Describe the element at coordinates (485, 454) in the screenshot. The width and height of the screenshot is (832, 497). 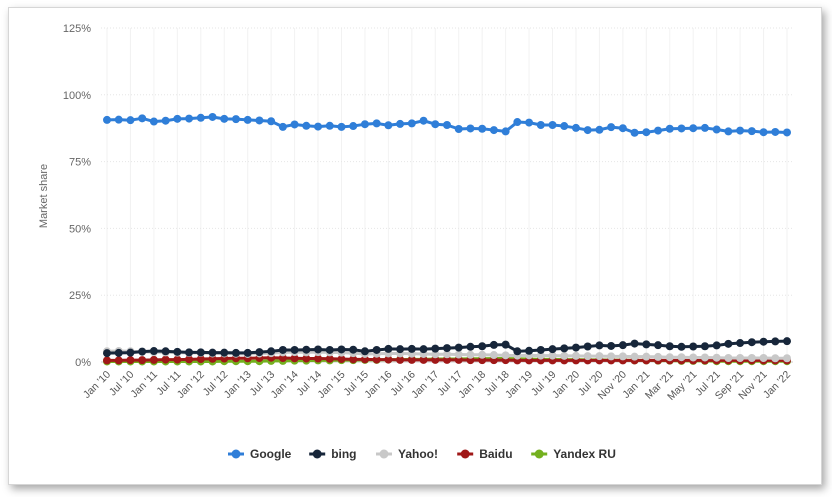
I see `legend-item: Baidu` at that location.